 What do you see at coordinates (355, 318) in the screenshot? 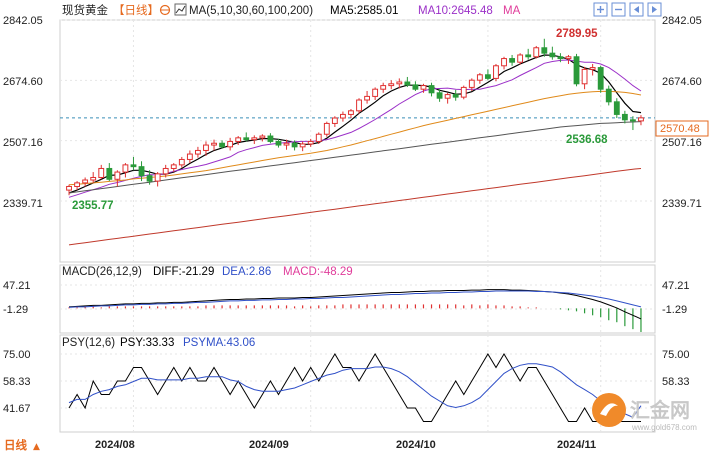
I see `macd-bars` at bounding box center [355, 318].